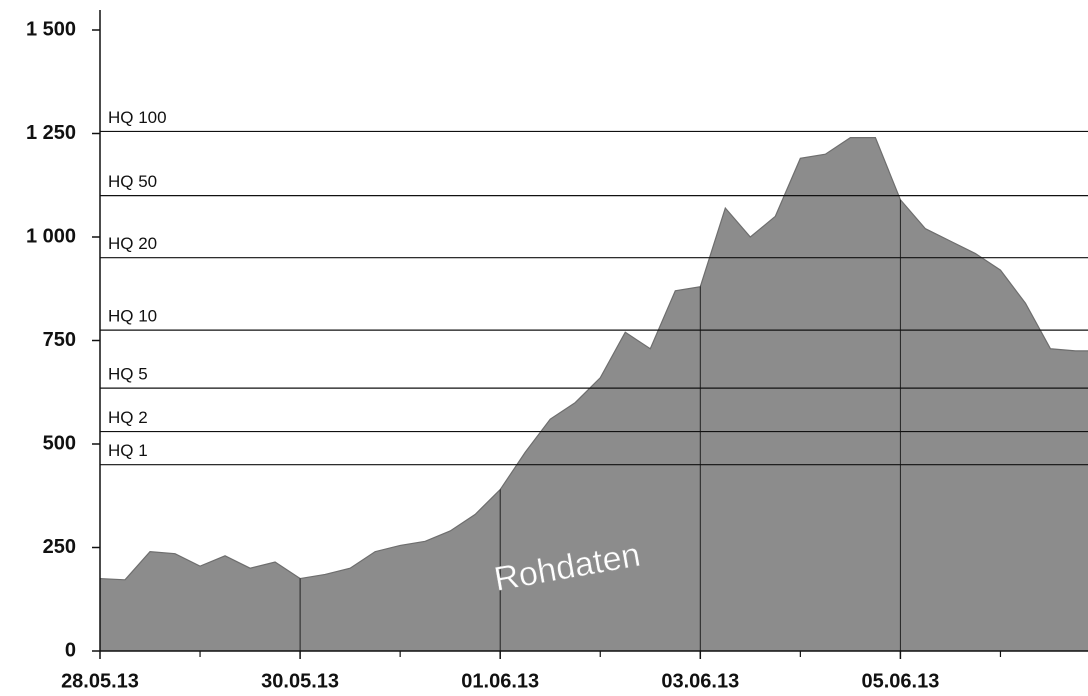  Describe the element at coordinates (70, 650) in the screenshot. I see `y-tick-label: 0` at that location.